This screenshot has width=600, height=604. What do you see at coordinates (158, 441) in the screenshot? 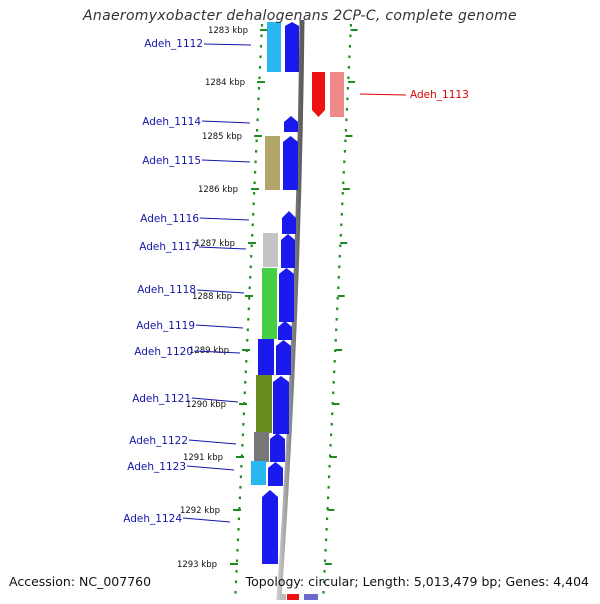
I see `gene-label: Adeh_1122` at bounding box center [158, 441].